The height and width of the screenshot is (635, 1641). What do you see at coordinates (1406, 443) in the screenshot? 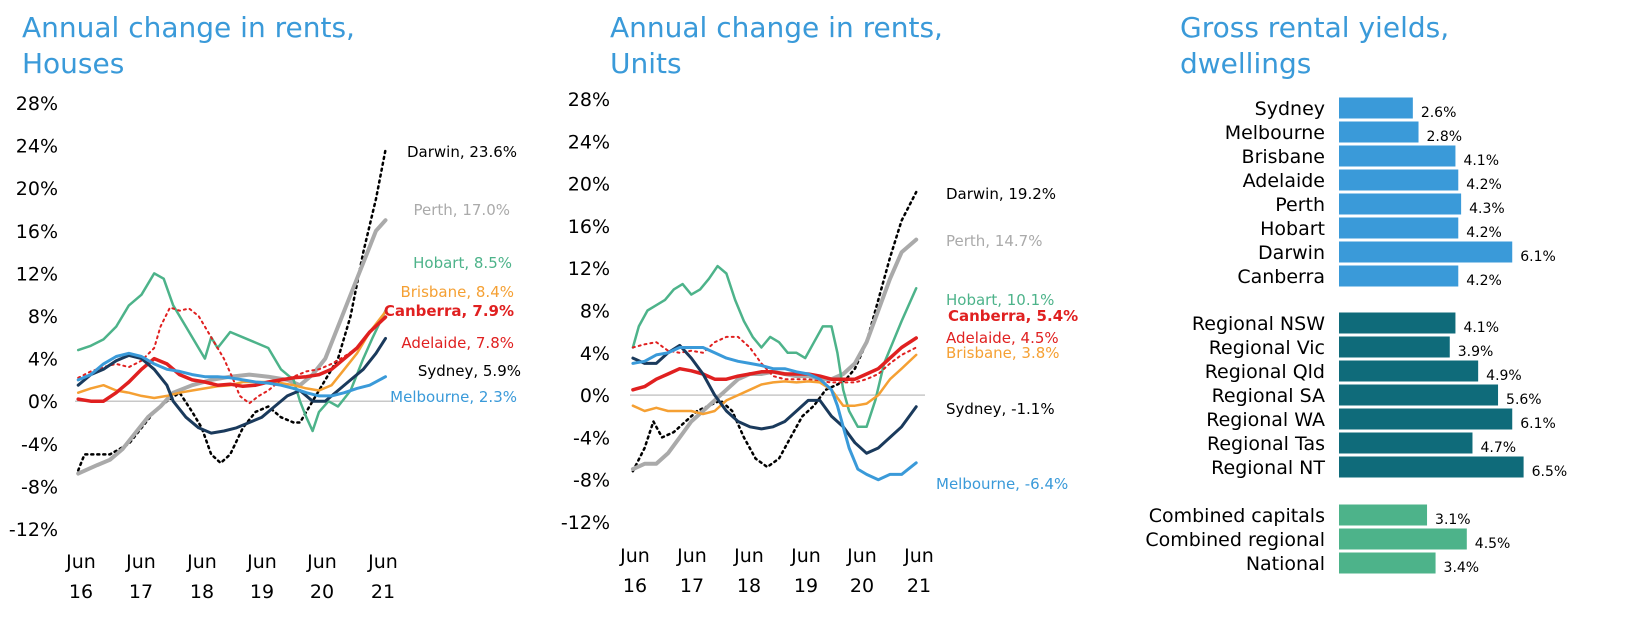
I see `bar-regional-tas` at bounding box center [1406, 443].